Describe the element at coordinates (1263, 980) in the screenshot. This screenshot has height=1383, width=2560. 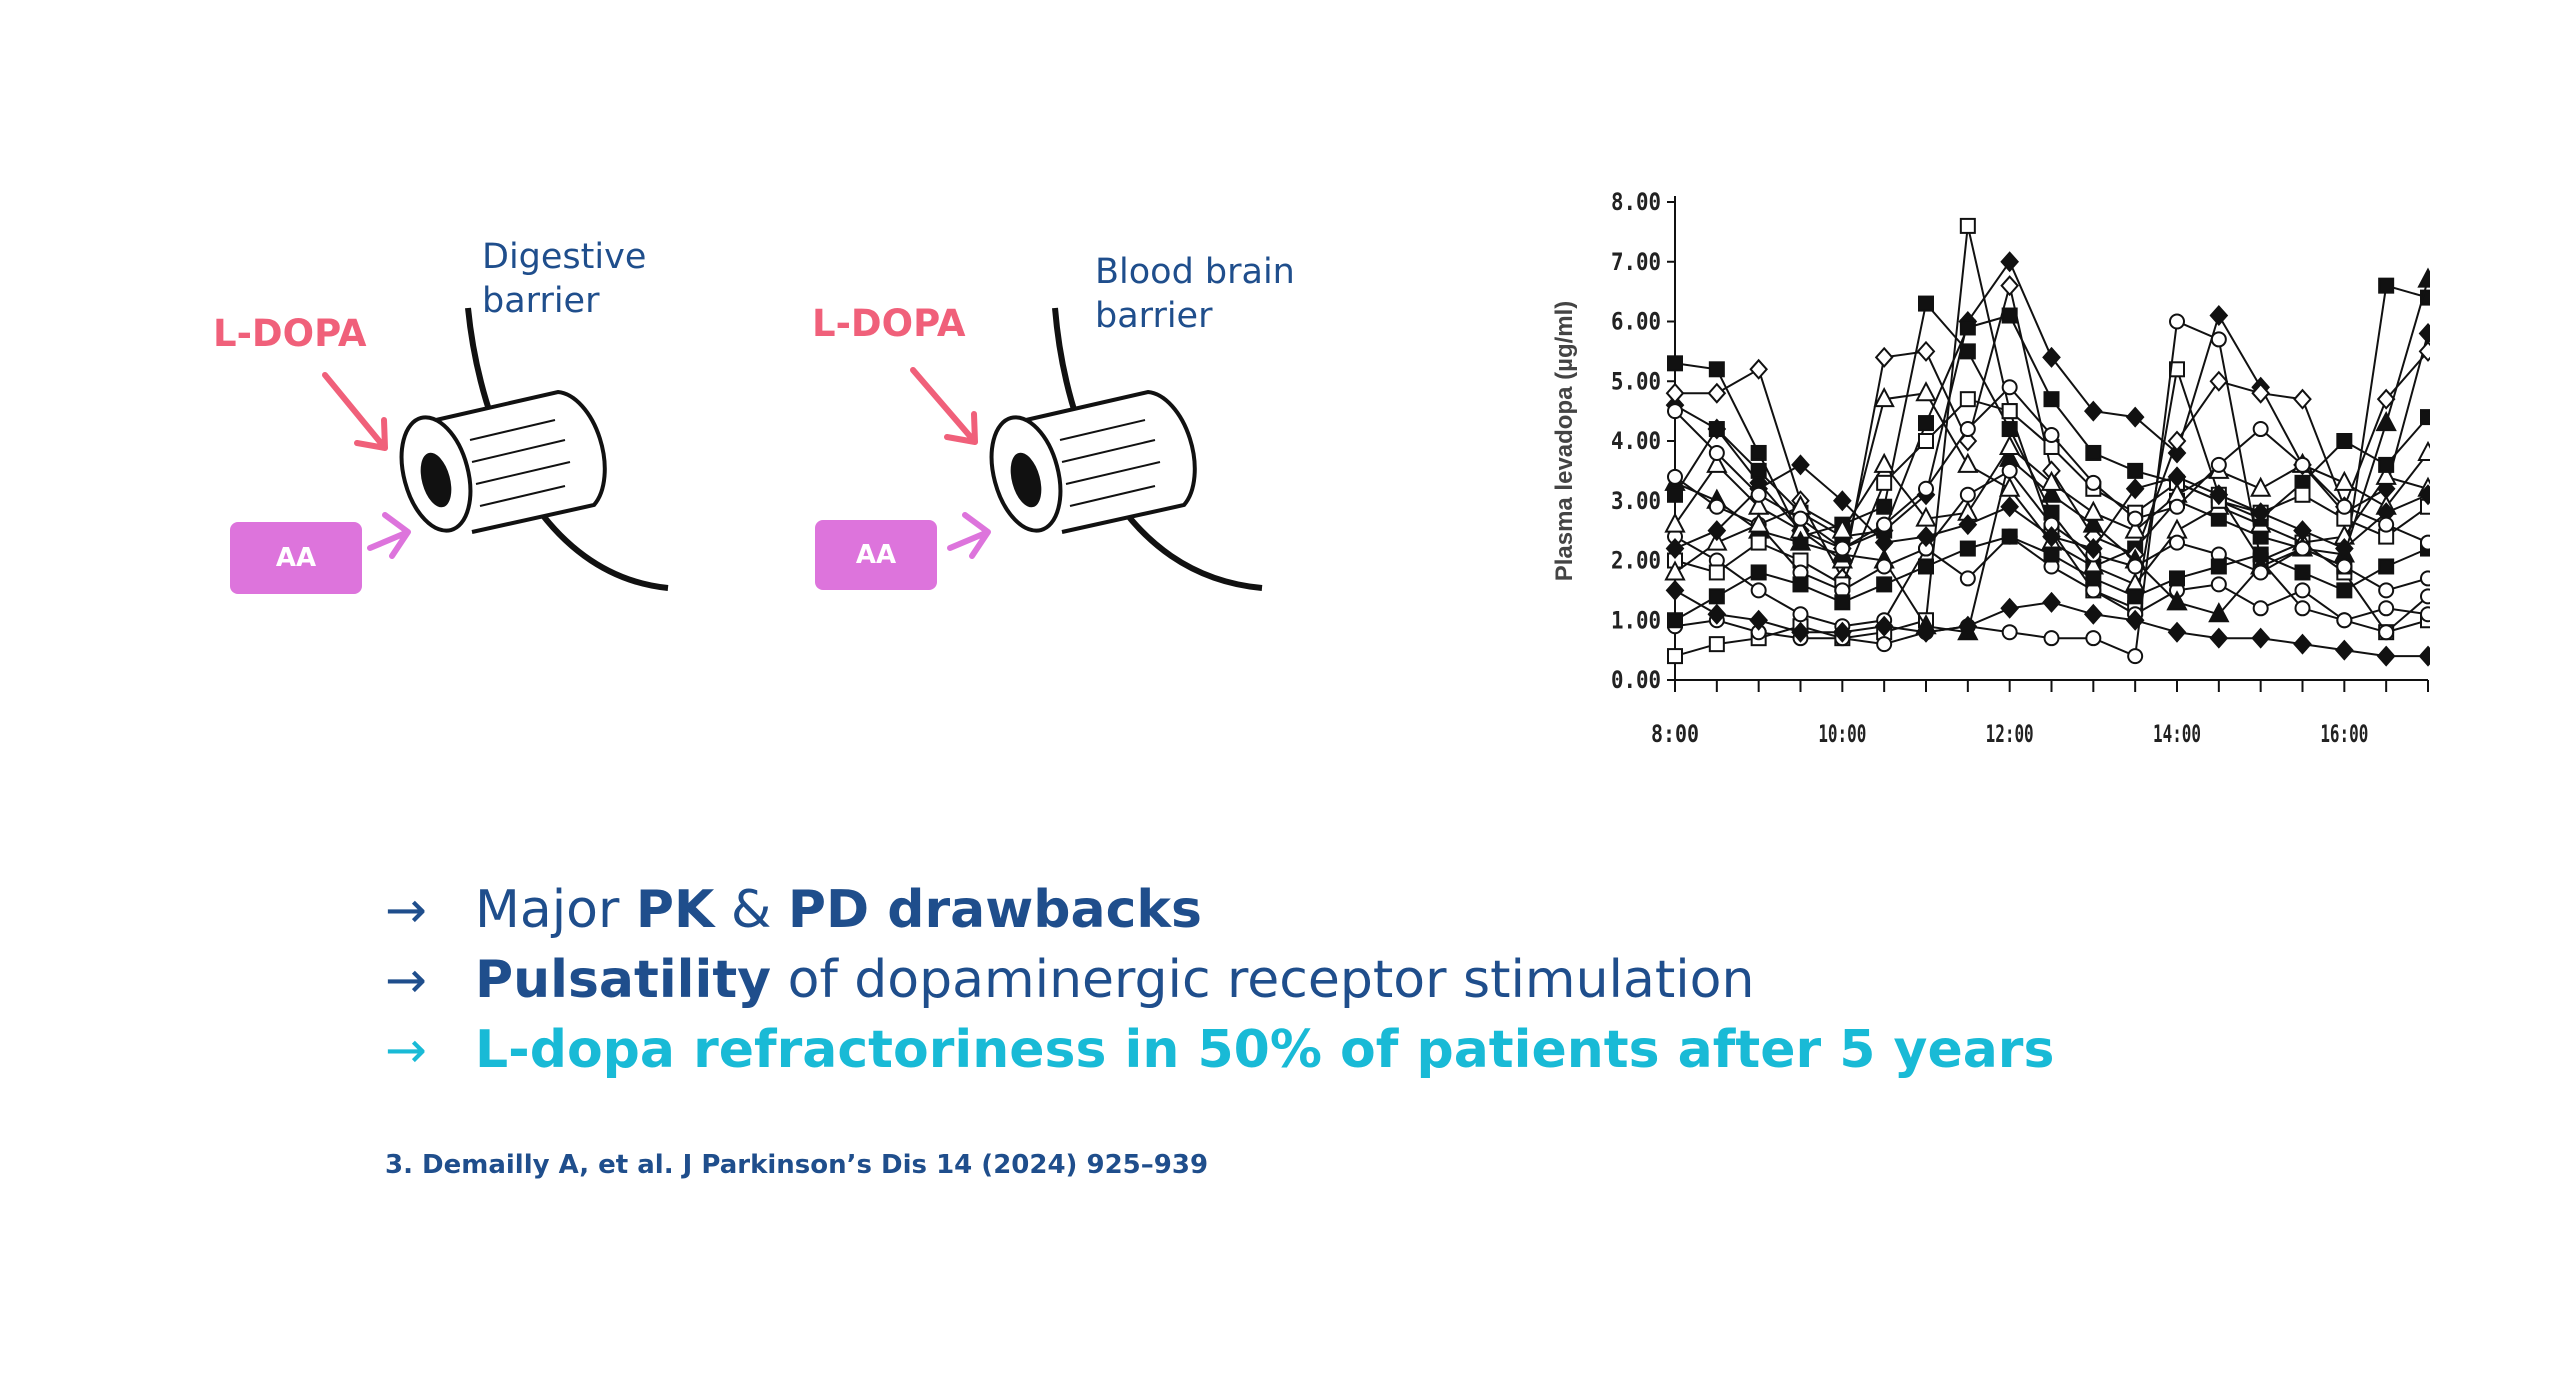
I see `bullet-plain-text: of dopaminergic receptor stimulation` at that location.